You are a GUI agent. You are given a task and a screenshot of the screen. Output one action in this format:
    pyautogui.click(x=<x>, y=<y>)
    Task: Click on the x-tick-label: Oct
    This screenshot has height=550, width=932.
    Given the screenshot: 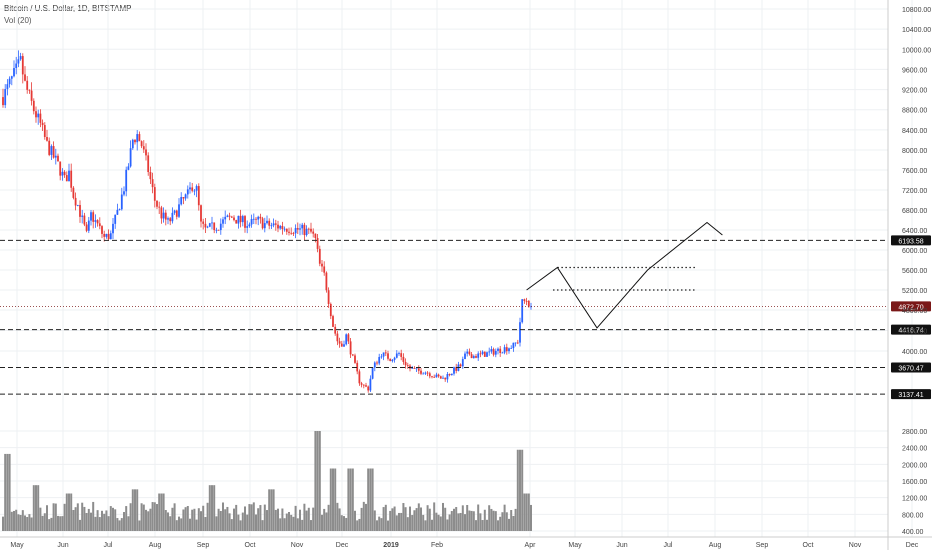 What is the action you would take?
    pyautogui.click(x=808, y=545)
    